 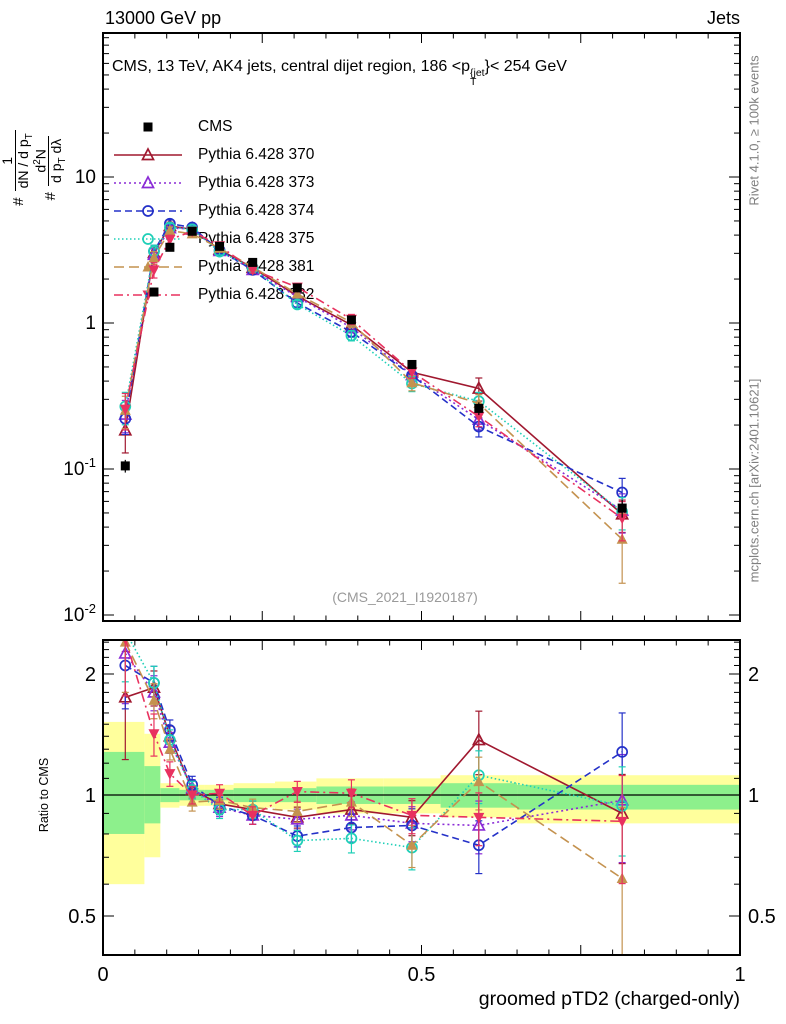 What do you see at coordinates (753, 796) in the screenshot?
I see `ratio-y-tick-label-right: 1` at bounding box center [753, 796].